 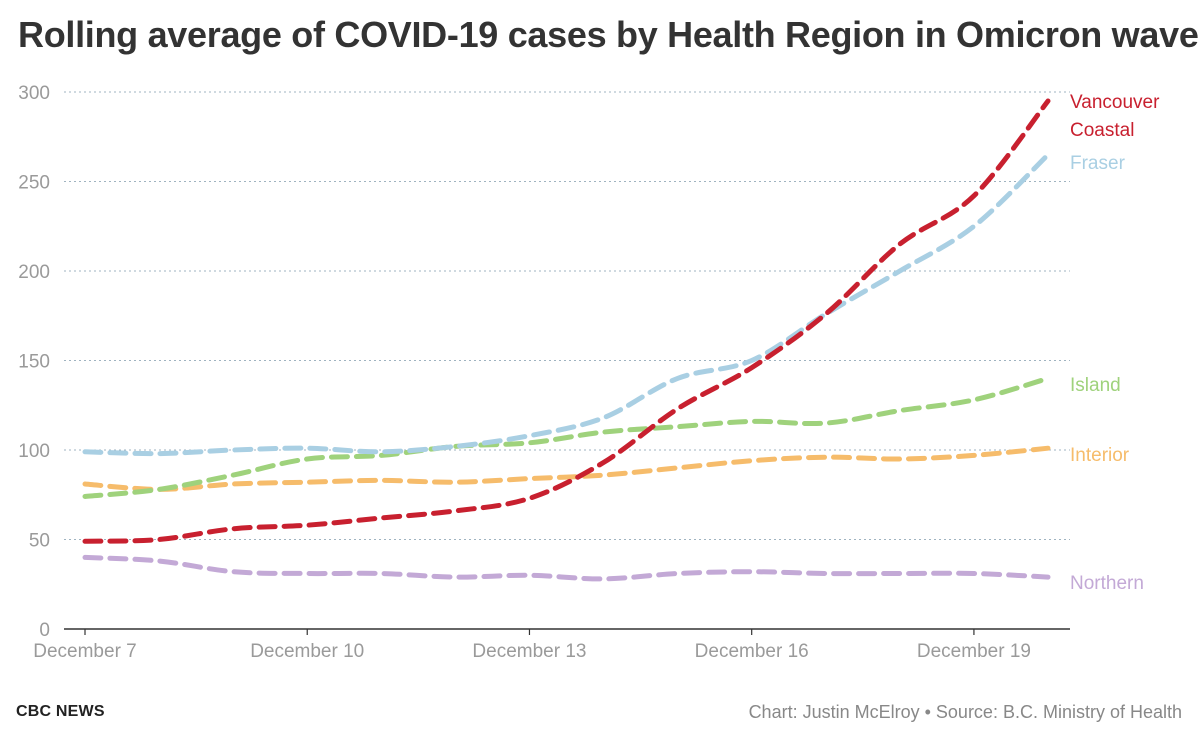 I want to click on y-tick-label: 150, so click(x=34, y=362).